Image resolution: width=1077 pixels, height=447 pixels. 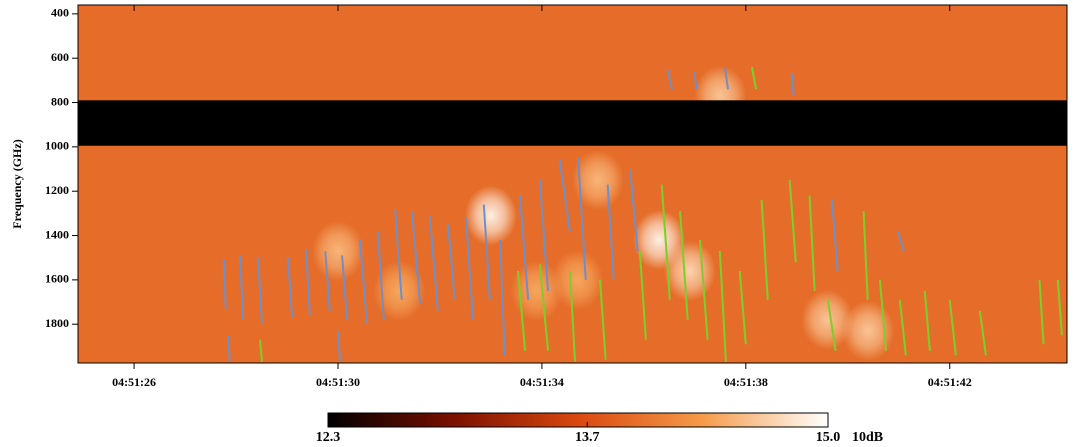 I want to click on colorbar, so click(x=578, y=420).